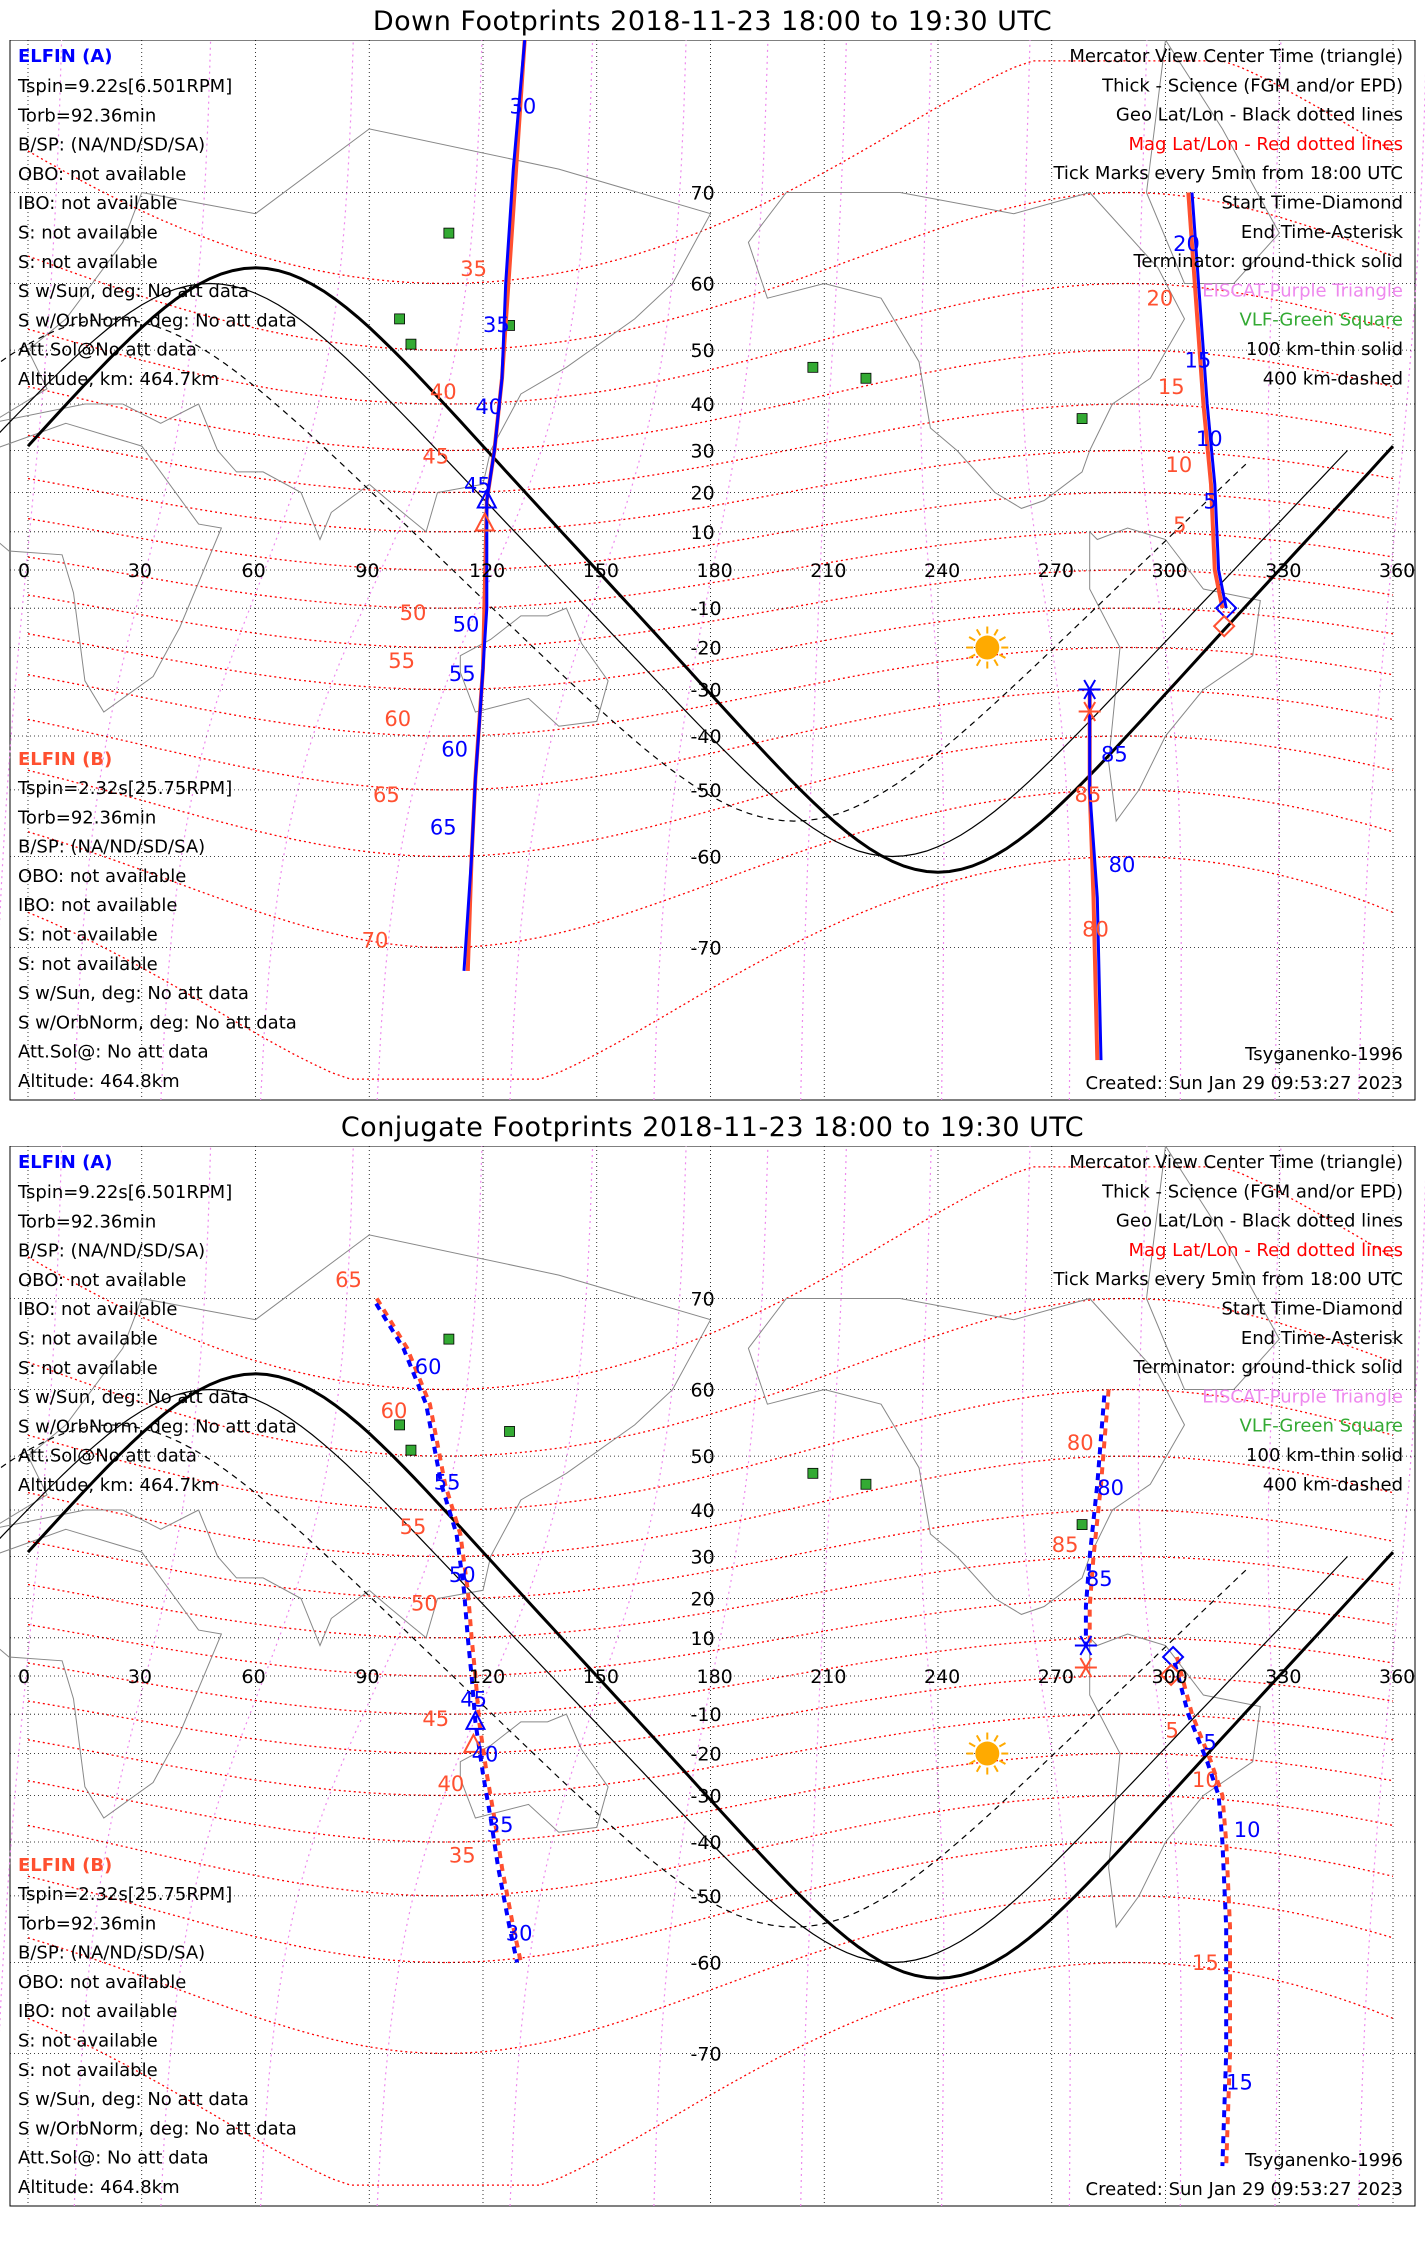 This screenshot has height=2250, width=1425. What do you see at coordinates (413, 613) in the screenshot?
I see `track-time-label: 50` at bounding box center [413, 613].